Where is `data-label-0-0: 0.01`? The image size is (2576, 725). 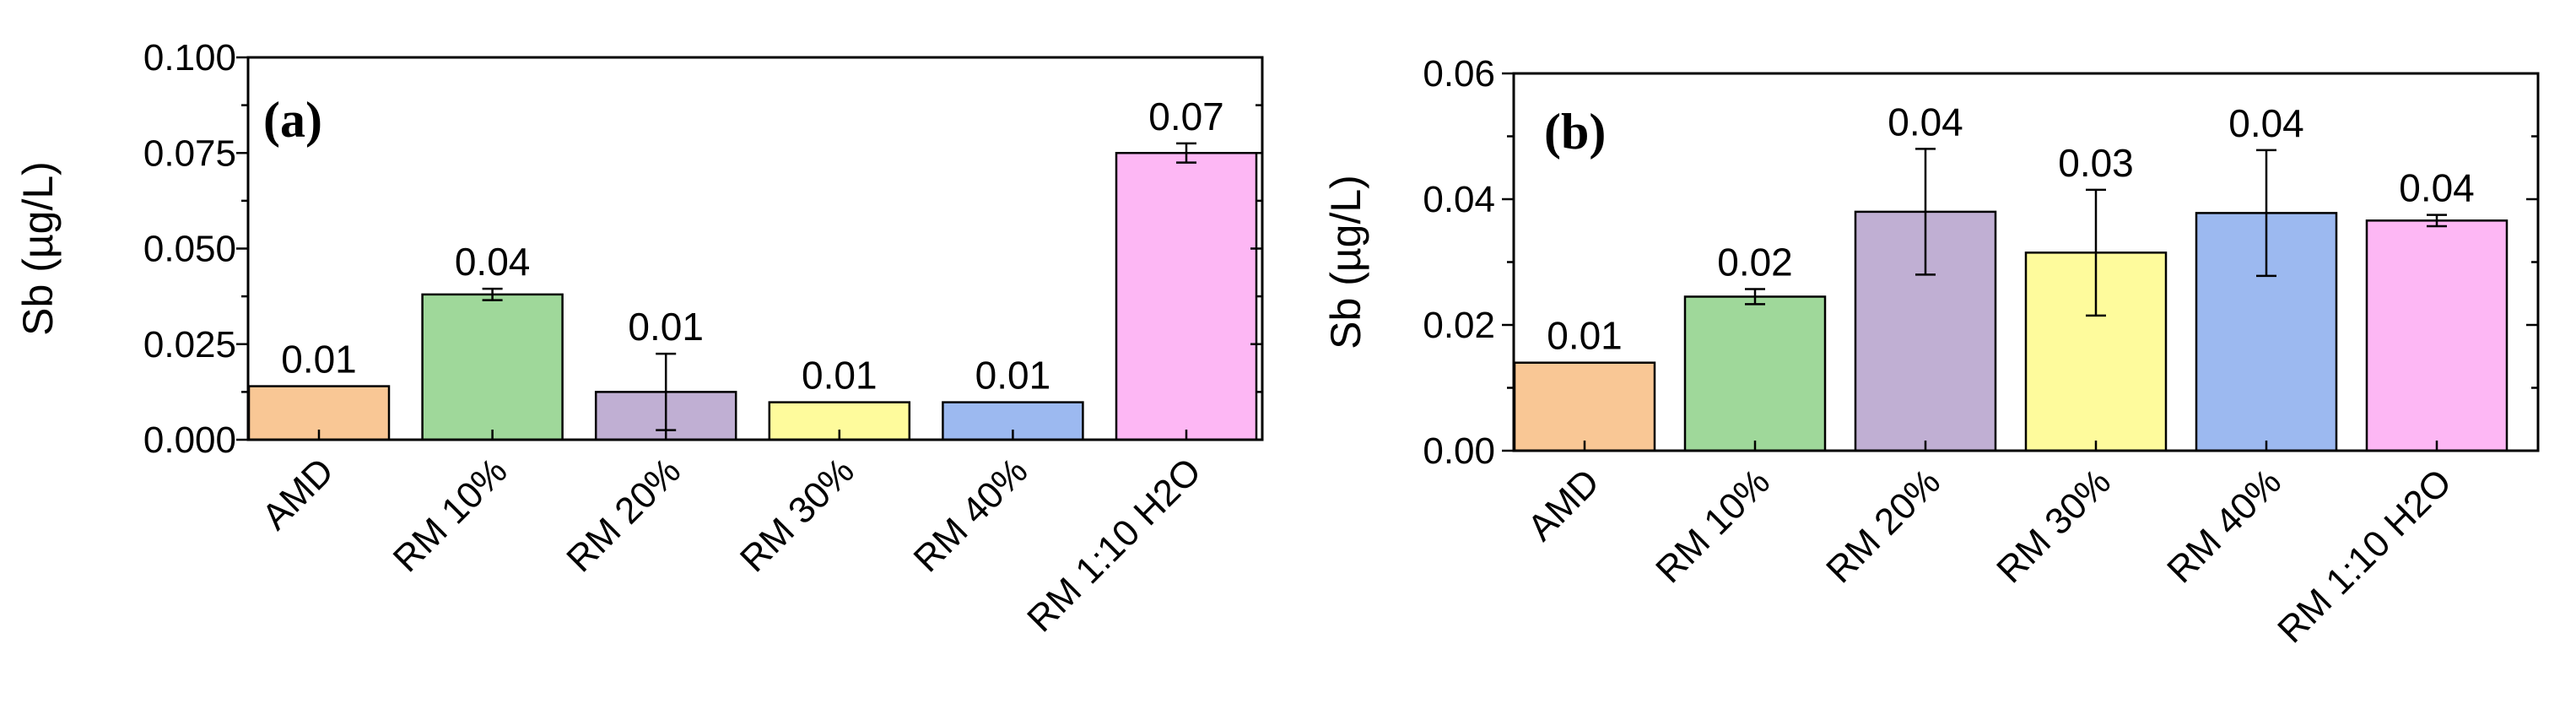 data-label-0-0: 0.01 is located at coordinates (319, 359).